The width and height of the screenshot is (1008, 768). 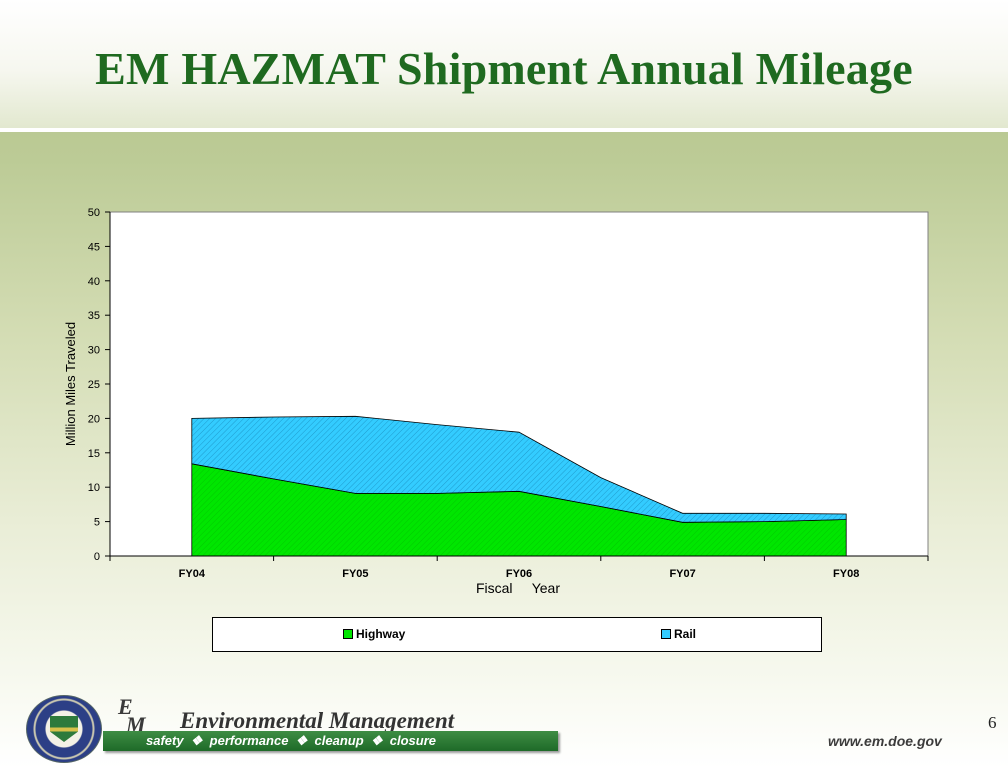 I want to click on y-tick-label: 50, so click(x=94, y=213).